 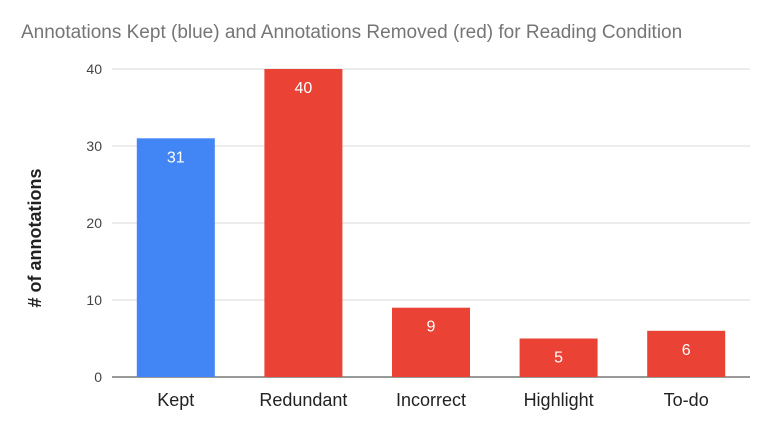 What do you see at coordinates (175, 257) in the screenshot?
I see `bar-kept` at bounding box center [175, 257].